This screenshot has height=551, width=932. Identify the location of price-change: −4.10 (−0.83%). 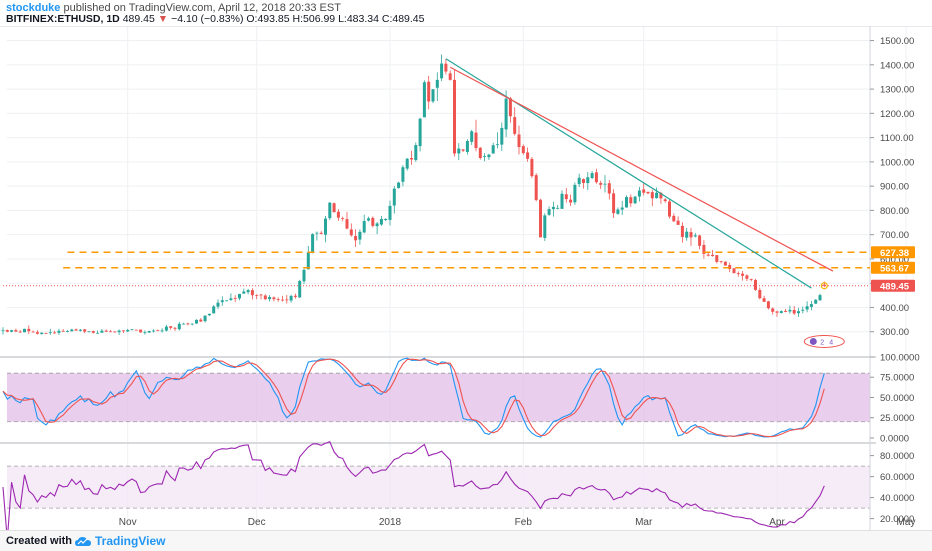
(207, 19).